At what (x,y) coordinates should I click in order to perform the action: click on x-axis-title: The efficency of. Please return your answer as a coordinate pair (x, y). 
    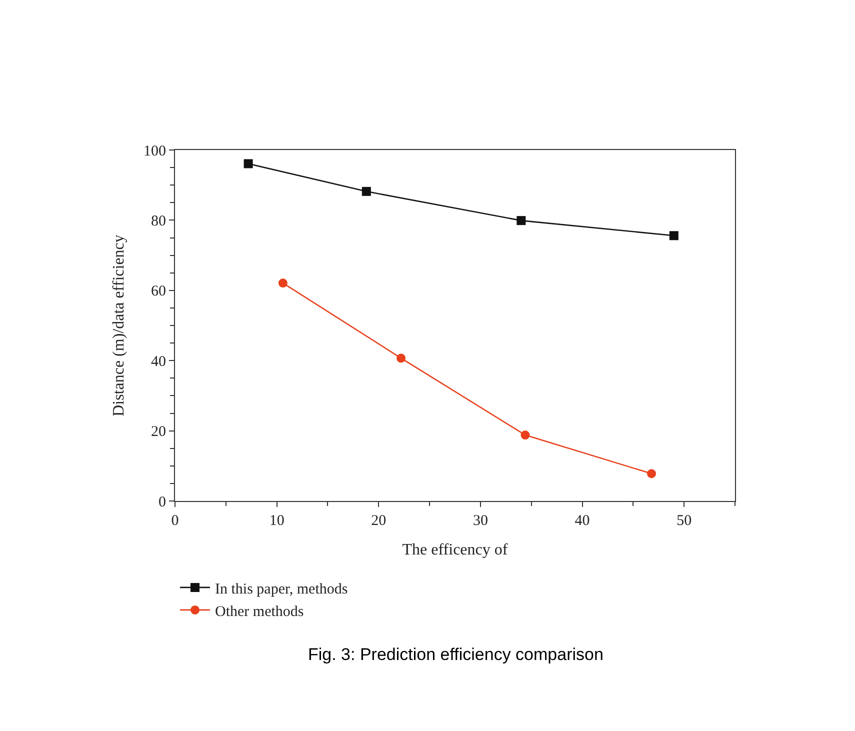
    Looking at the image, I should click on (455, 550).